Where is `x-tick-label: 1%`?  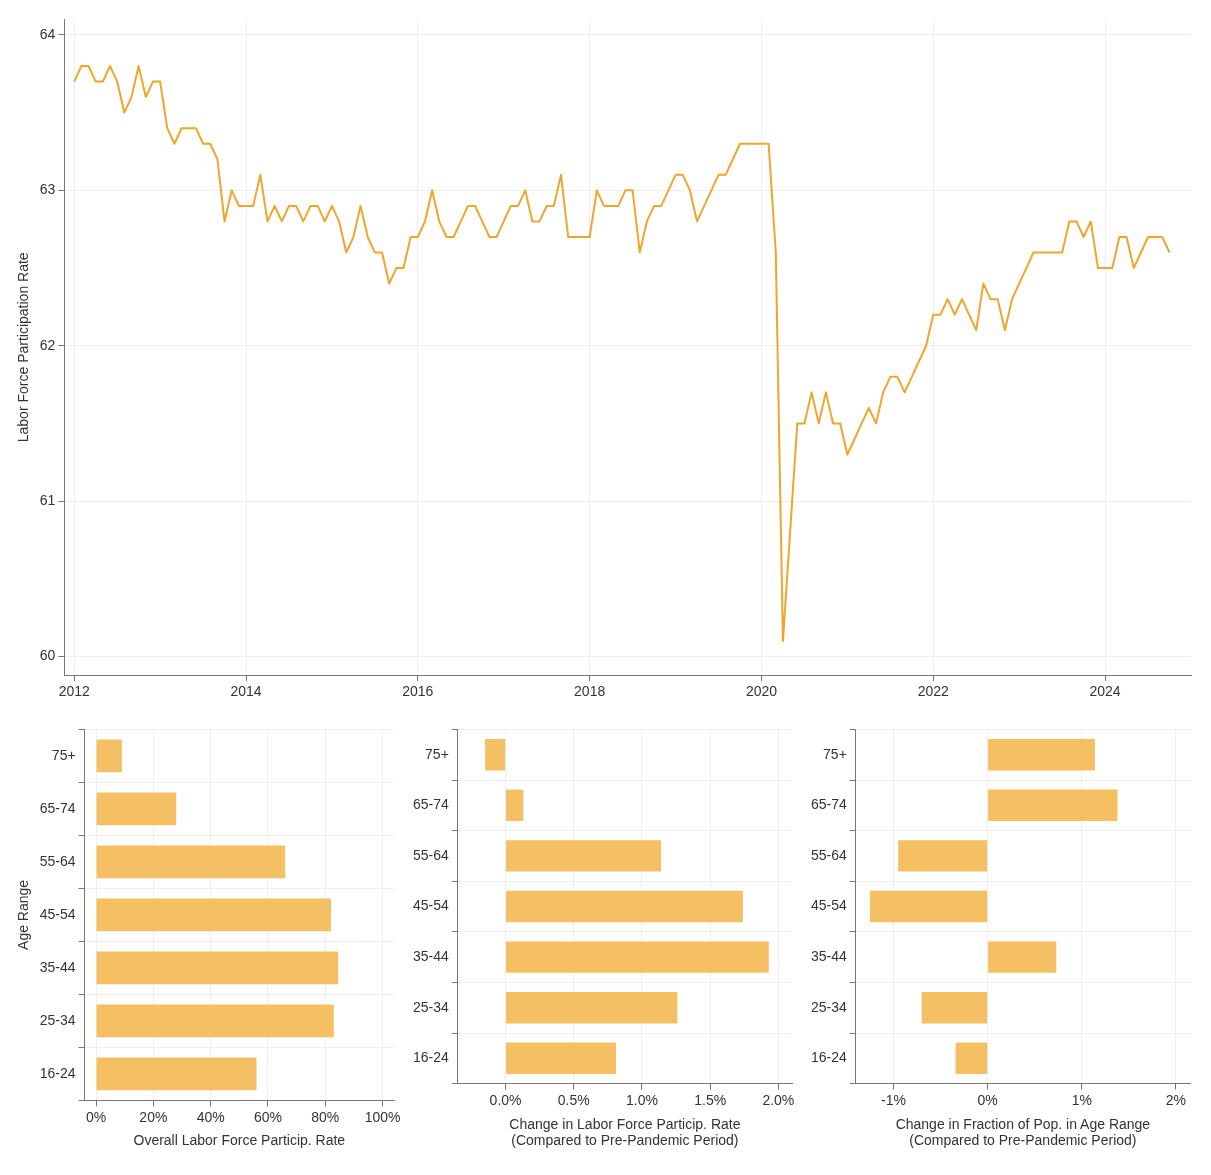
x-tick-label: 1% is located at coordinates (1081, 1099).